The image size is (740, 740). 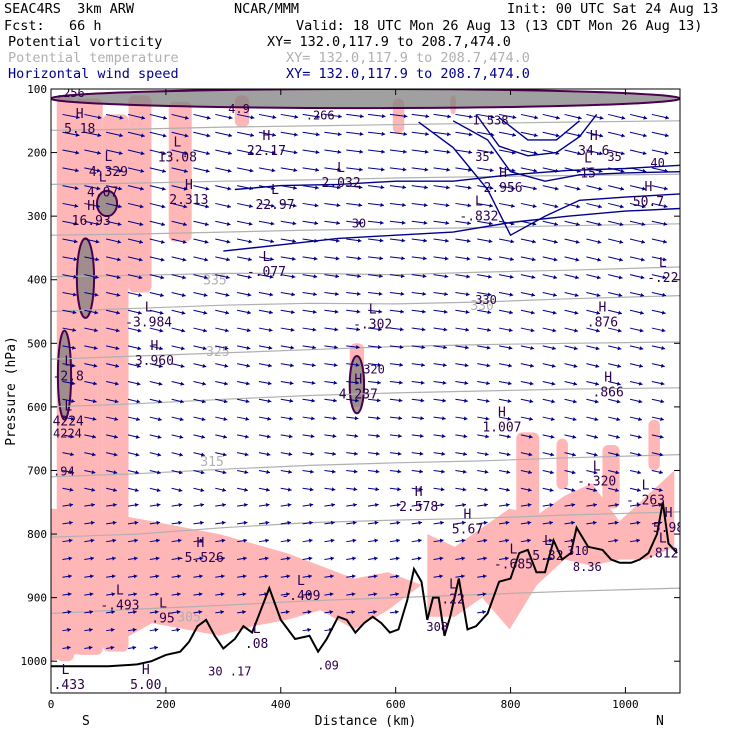 I want to click on contour-label-8: 4224, so click(x=67, y=433).